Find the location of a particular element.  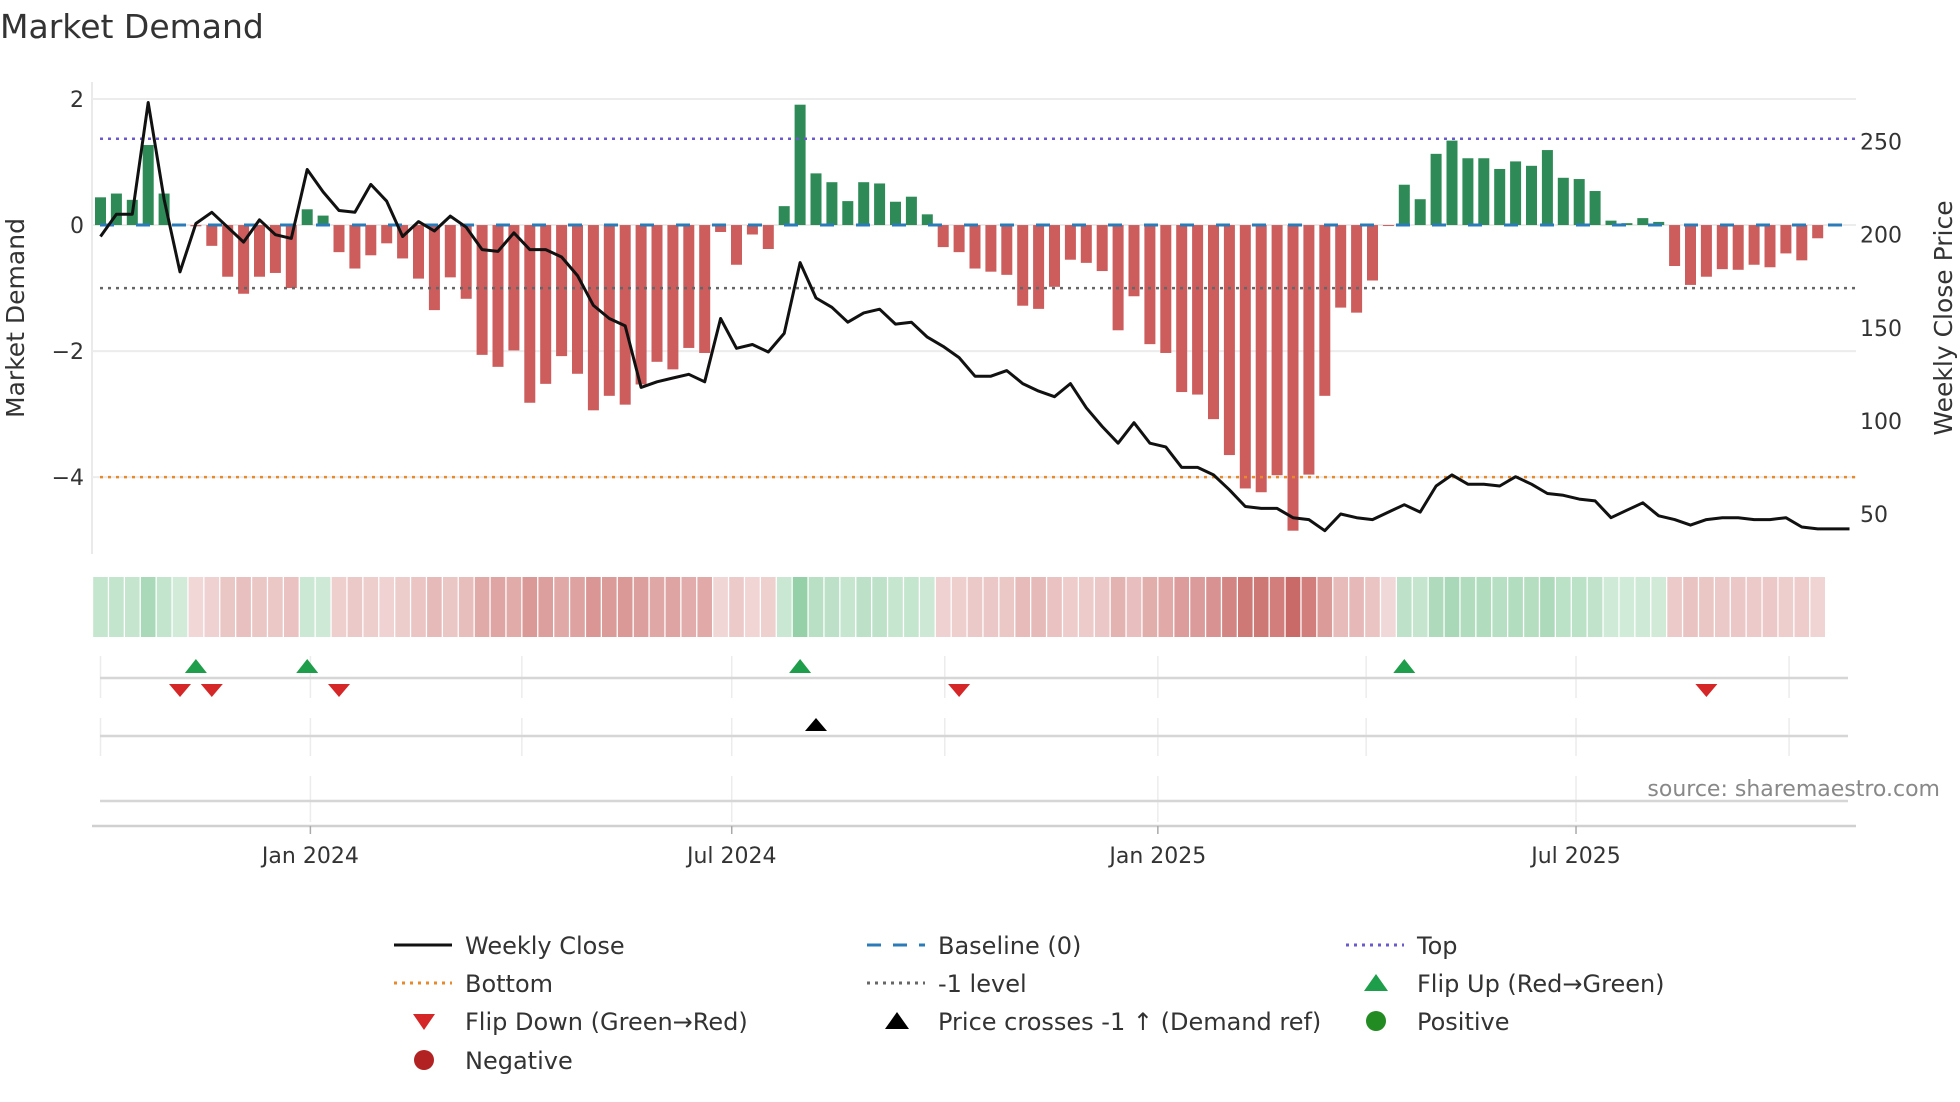

legend-item: Top is located at coordinates (1402, 946).